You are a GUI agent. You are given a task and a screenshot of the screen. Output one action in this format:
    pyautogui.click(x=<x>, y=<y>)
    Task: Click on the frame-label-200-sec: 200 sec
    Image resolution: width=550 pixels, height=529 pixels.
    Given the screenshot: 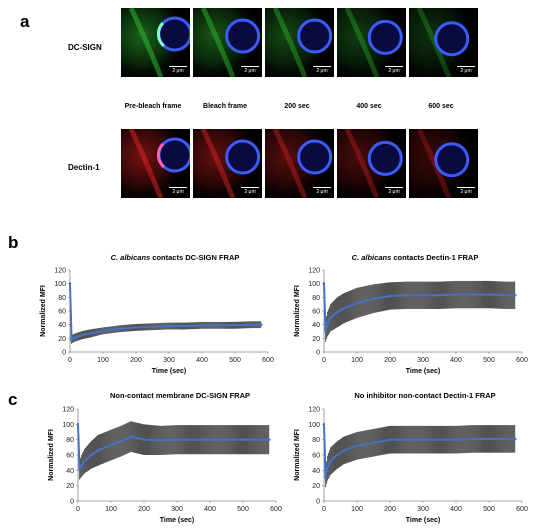 What is the action you would take?
    pyautogui.click(x=297, y=106)
    